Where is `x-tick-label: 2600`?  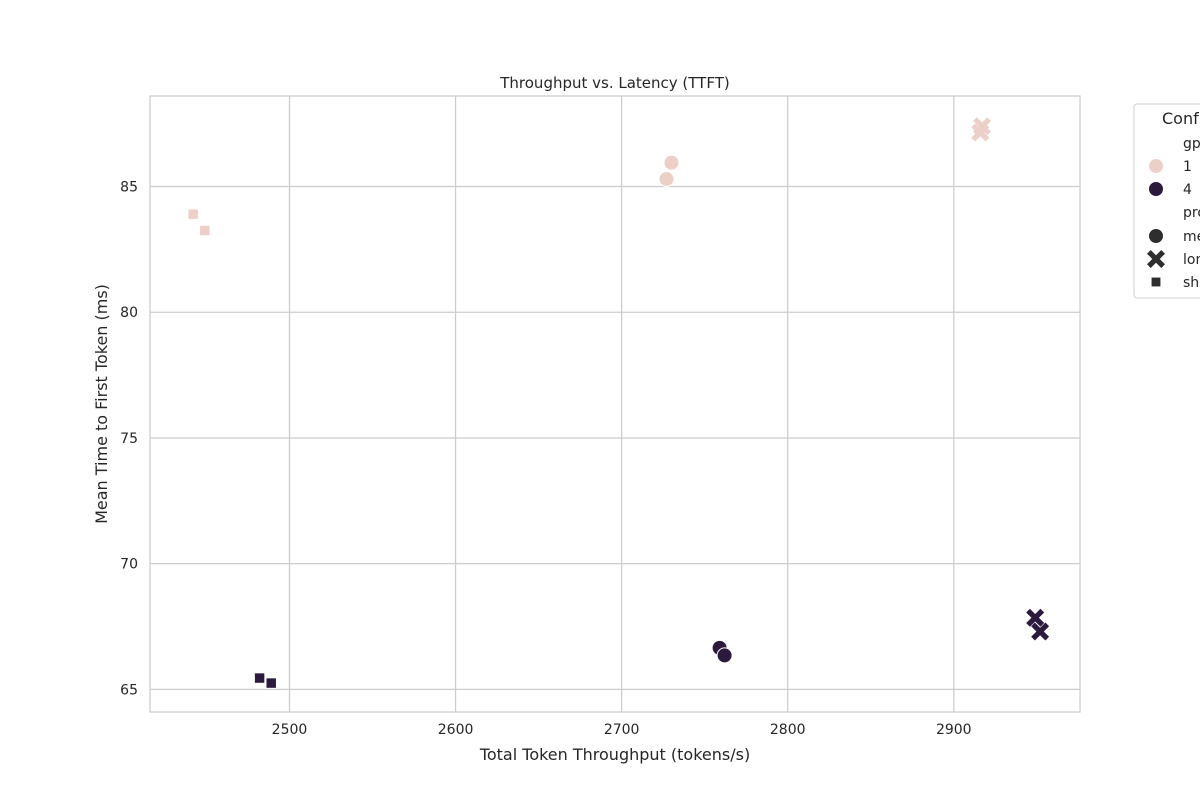 x-tick-label: 2600 is located at coordinates (456, 730).